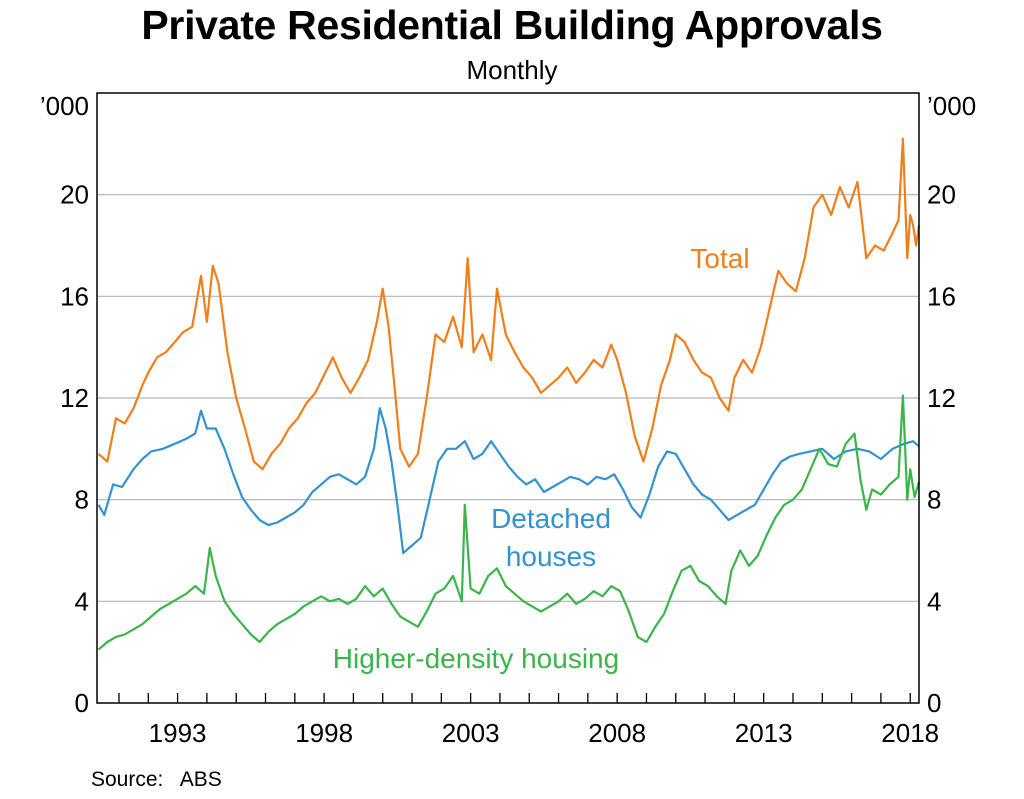 The height and width of the screenshot is (799, 1024). Describe the element at coordinates (934, 703) in the screenshot. I see `y-tick-label-right-0: 0` at that location.